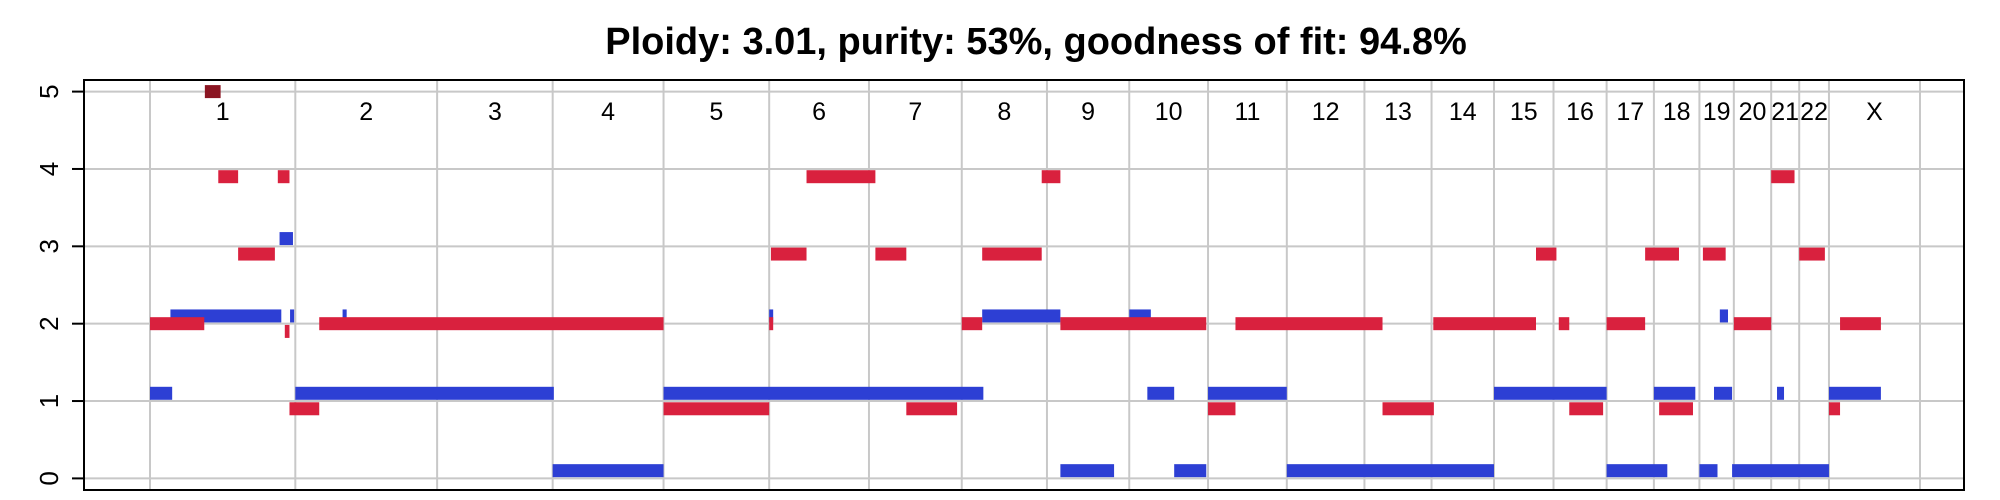 The width and height of the screenshot is (2000, 500). Describe the element at coordinates (1088, 112) in the screenshot. I see `chromosome-label-9: 9` at that location.